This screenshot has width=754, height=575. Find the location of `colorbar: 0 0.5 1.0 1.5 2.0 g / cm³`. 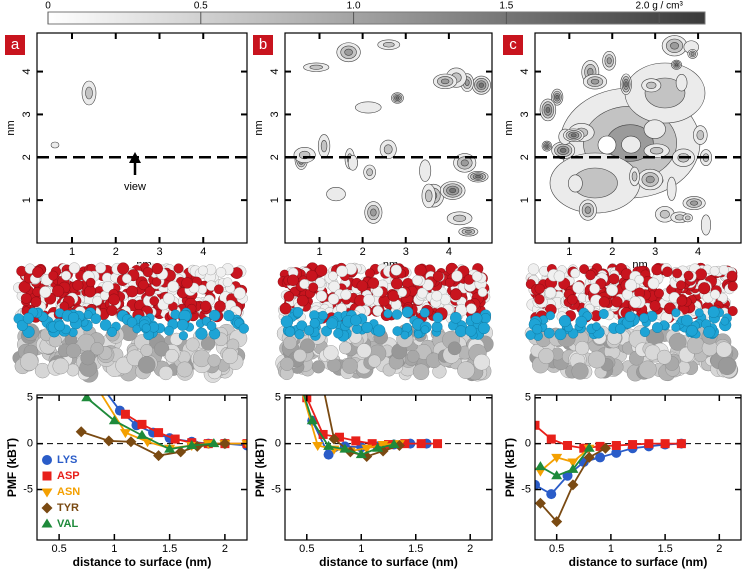

colorbar: 0 0.5 1.0 1.5 2.0 g / cm³ is located at coordinates (375, 13).